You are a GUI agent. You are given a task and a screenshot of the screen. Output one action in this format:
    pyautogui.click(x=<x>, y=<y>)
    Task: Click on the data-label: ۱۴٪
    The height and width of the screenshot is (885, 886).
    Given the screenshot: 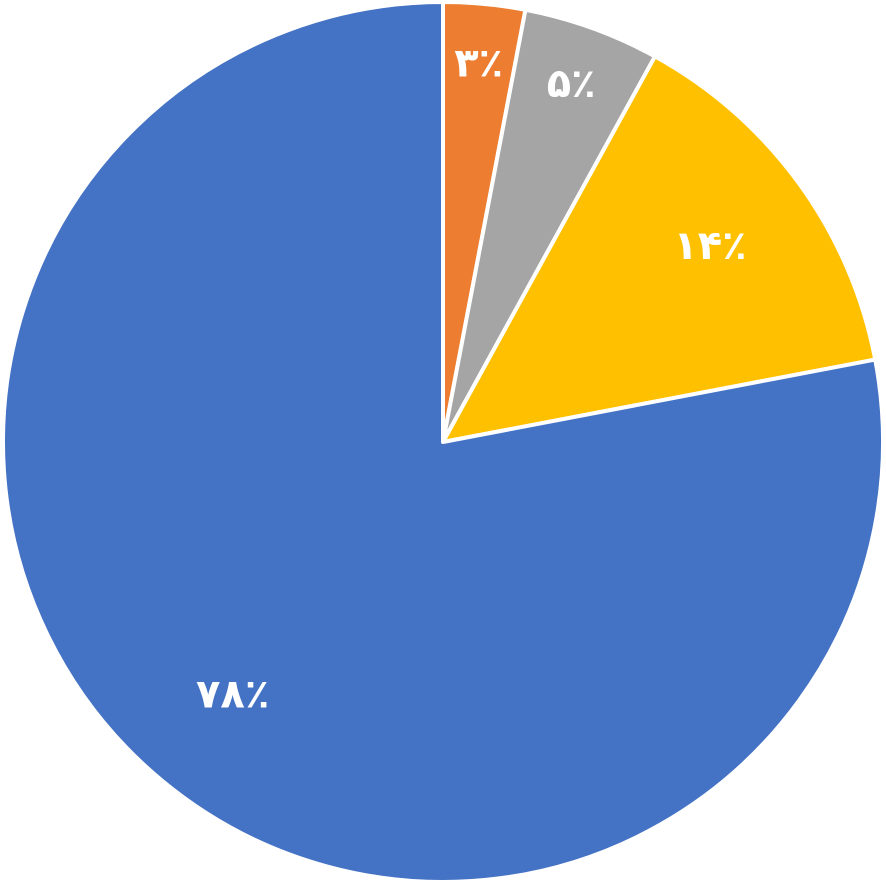 What is the action you would take?
    pyautogui.click(x=709, y=246)
    